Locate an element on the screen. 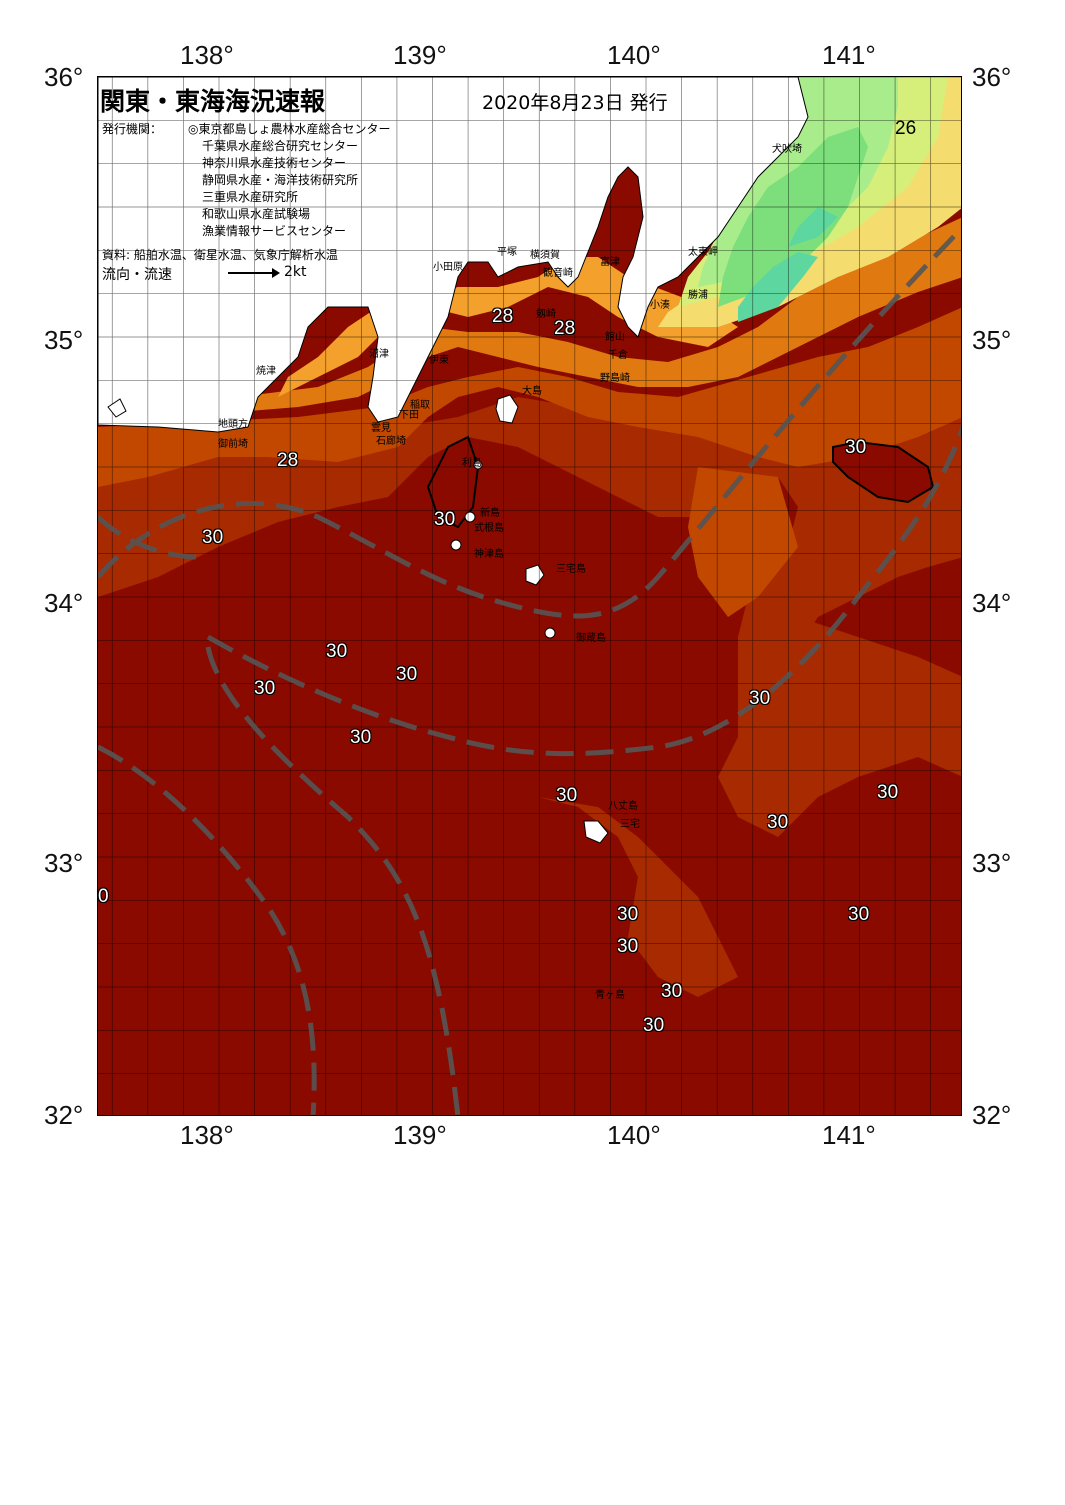 The width and height of the screenshot is (1065, 1505). place-label: 観音崎 is located at coordinates (558, 273).